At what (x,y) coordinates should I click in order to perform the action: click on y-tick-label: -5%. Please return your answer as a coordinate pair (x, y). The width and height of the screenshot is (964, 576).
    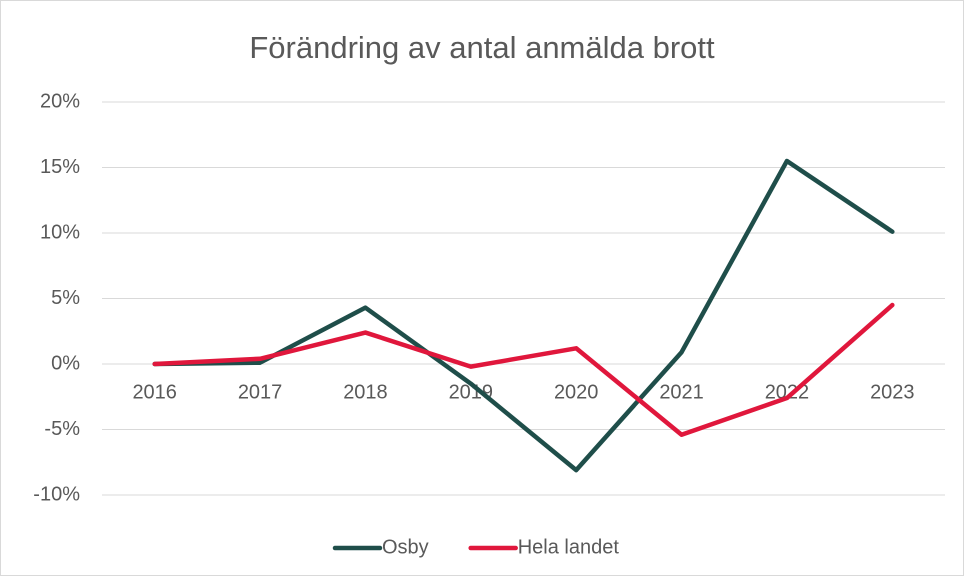
    Looking at the image, I should click on (62, 429).